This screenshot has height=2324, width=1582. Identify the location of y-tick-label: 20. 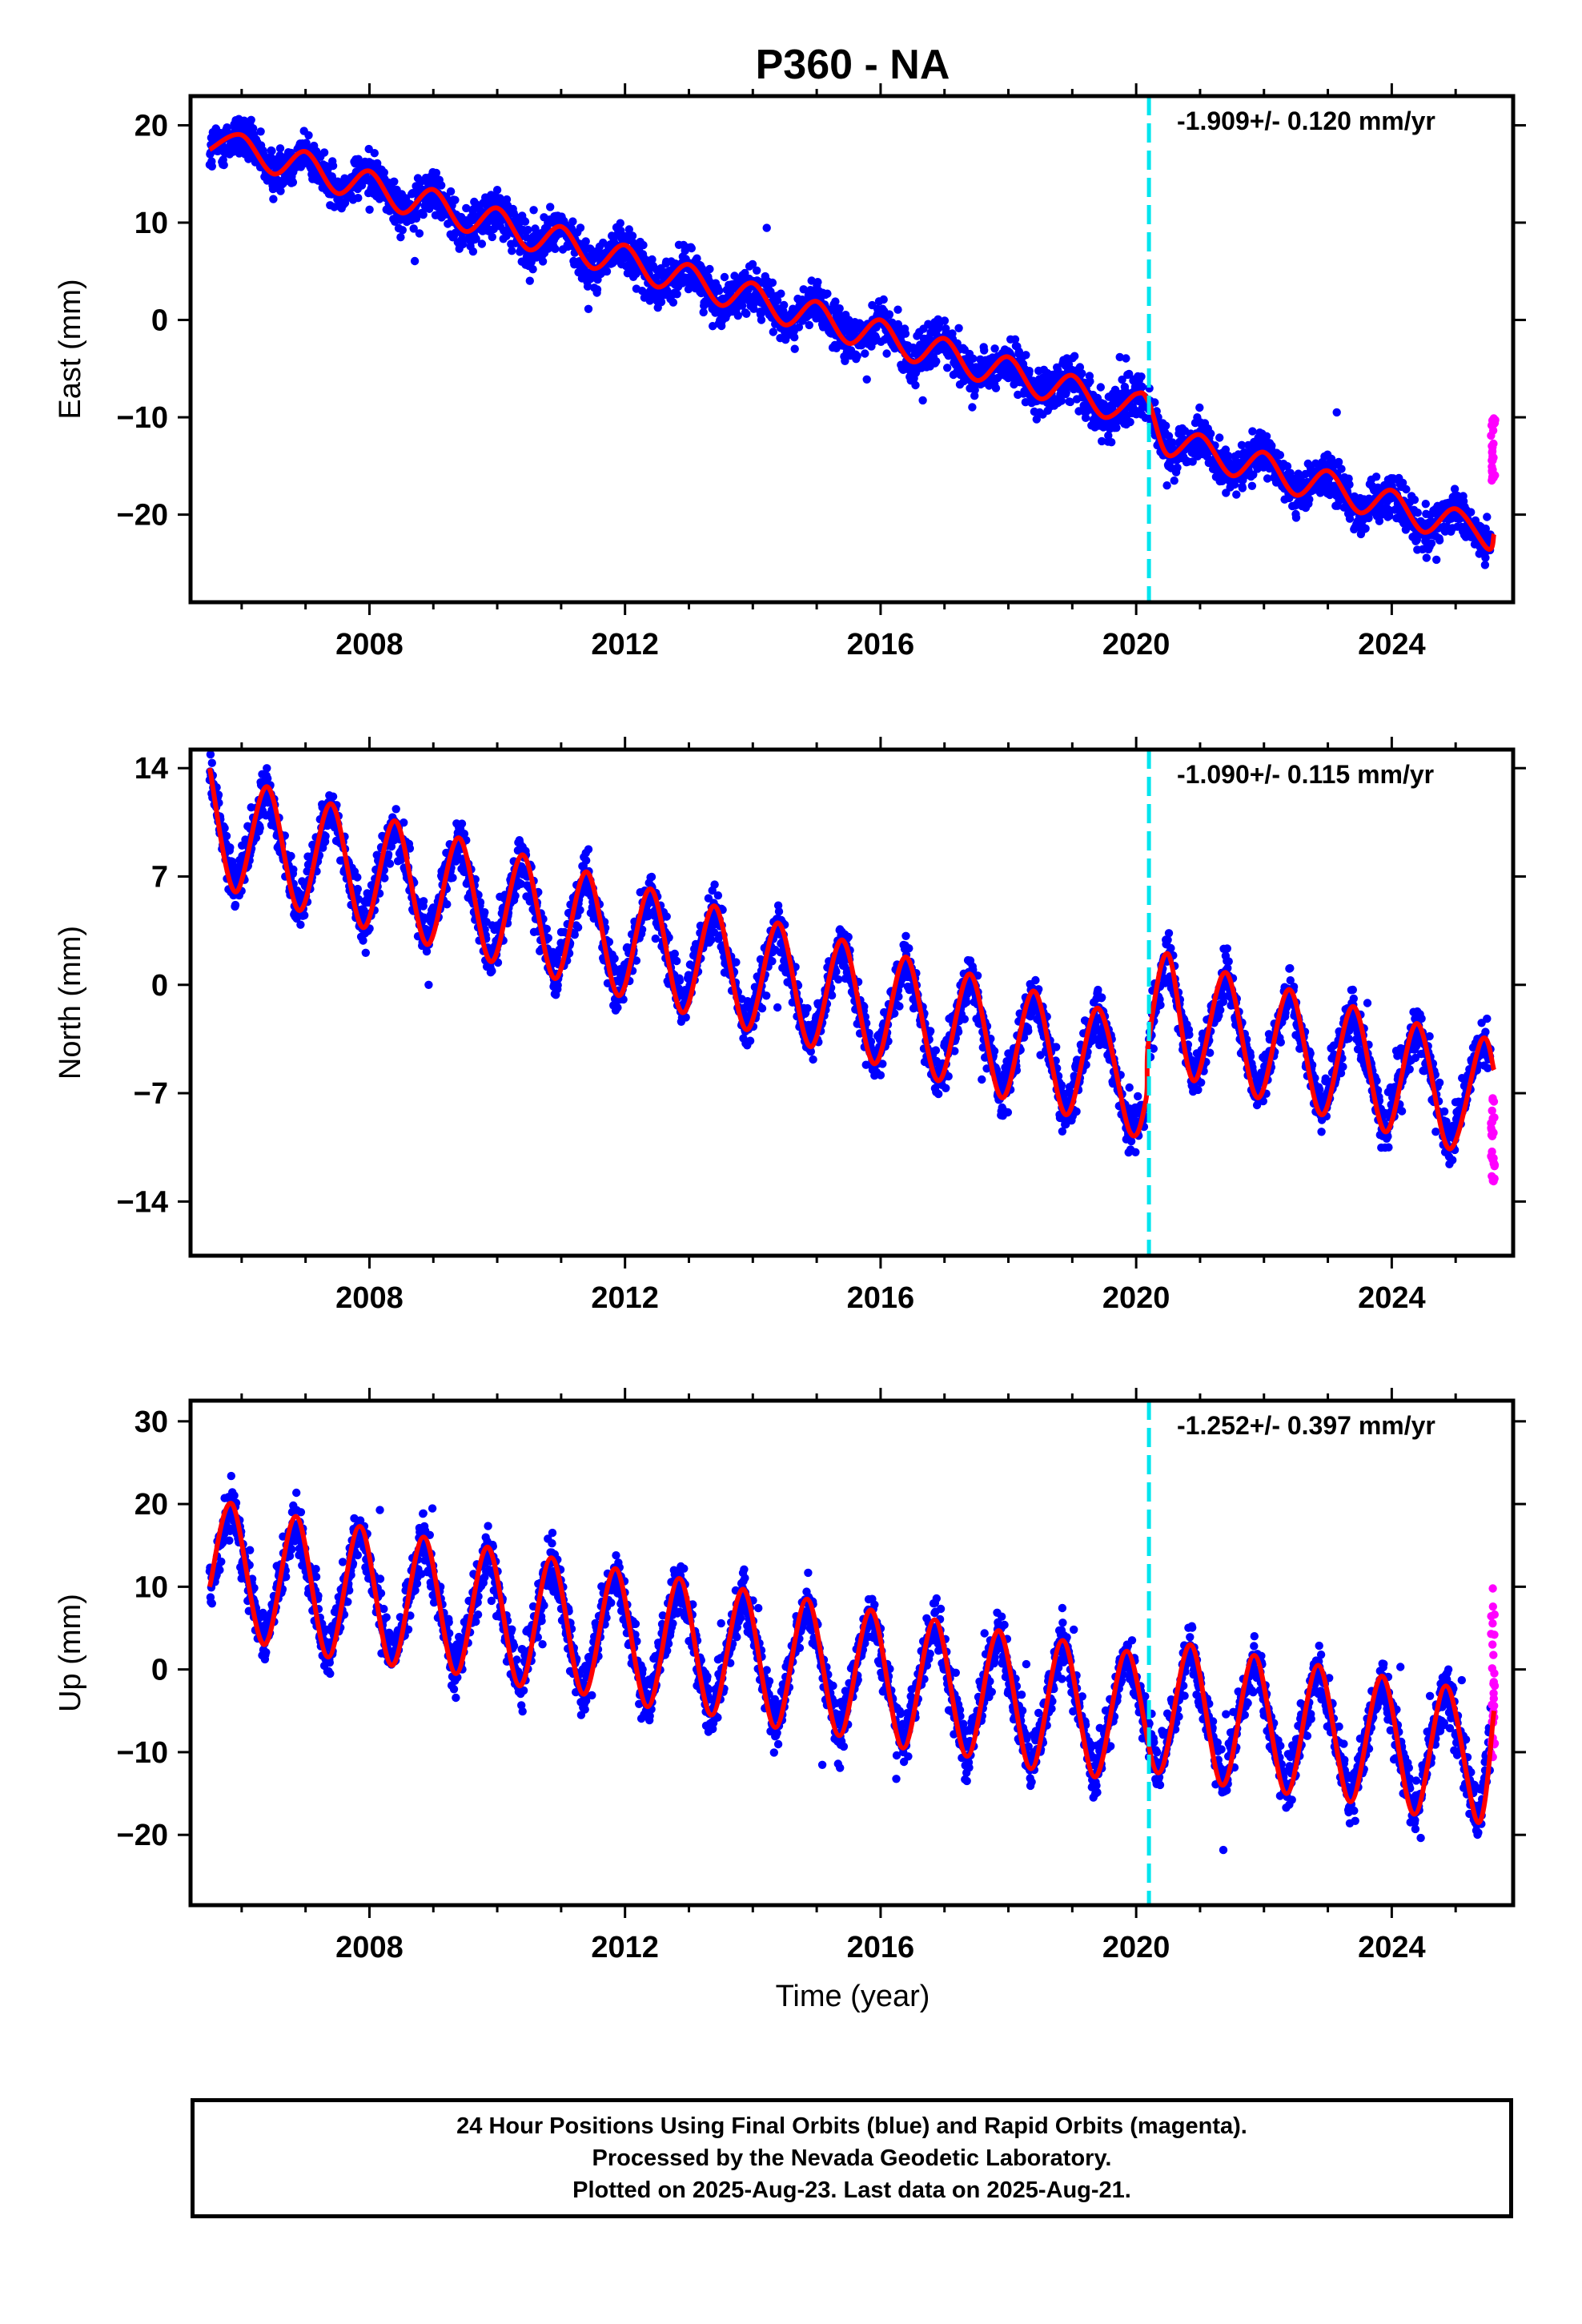
(151, 126).